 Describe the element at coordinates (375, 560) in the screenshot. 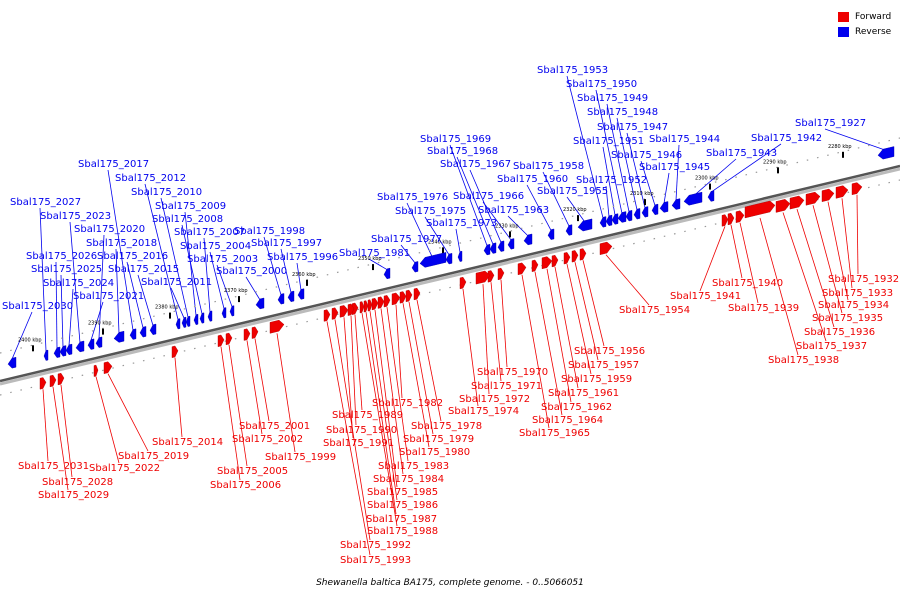

I see `gene-label: Sbal175_1993` at that location.